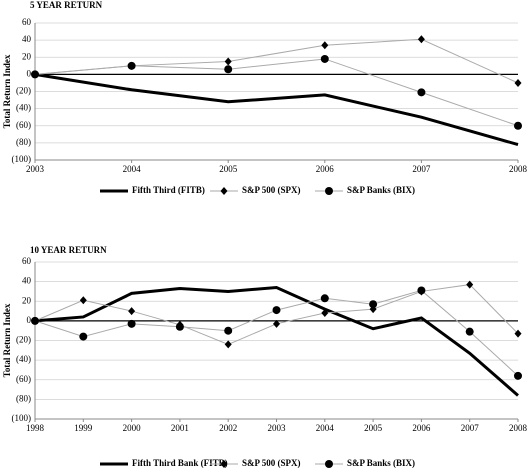 This screenshot has width=529, height=472. I want to click on chart-title: 5 YEAR RETURN, so click(66, 5).